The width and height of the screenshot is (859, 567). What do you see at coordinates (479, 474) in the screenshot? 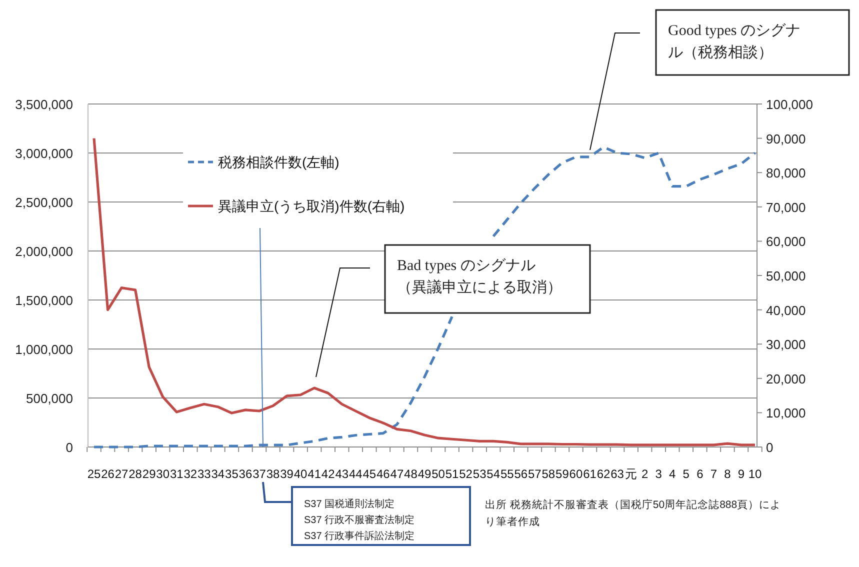
I see `x-tick-label: 53` at bounding box center [479, 474].